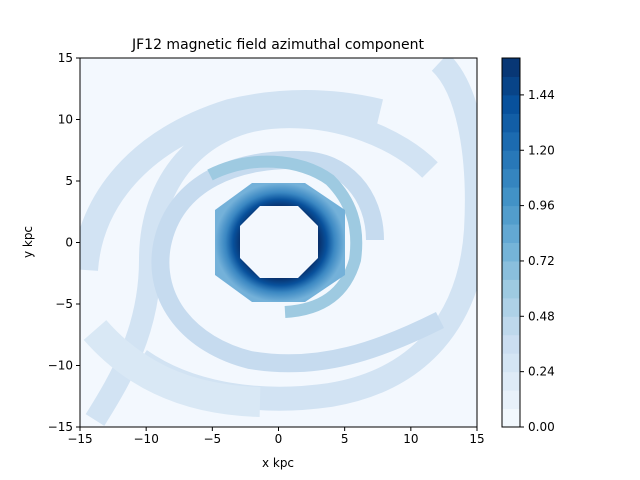 This screenshot has width=640, height=480. What do you see at coordinates (79, 439) in the screenshot?
I see `x-tick-label: −15` at bounding box center [79, 439].